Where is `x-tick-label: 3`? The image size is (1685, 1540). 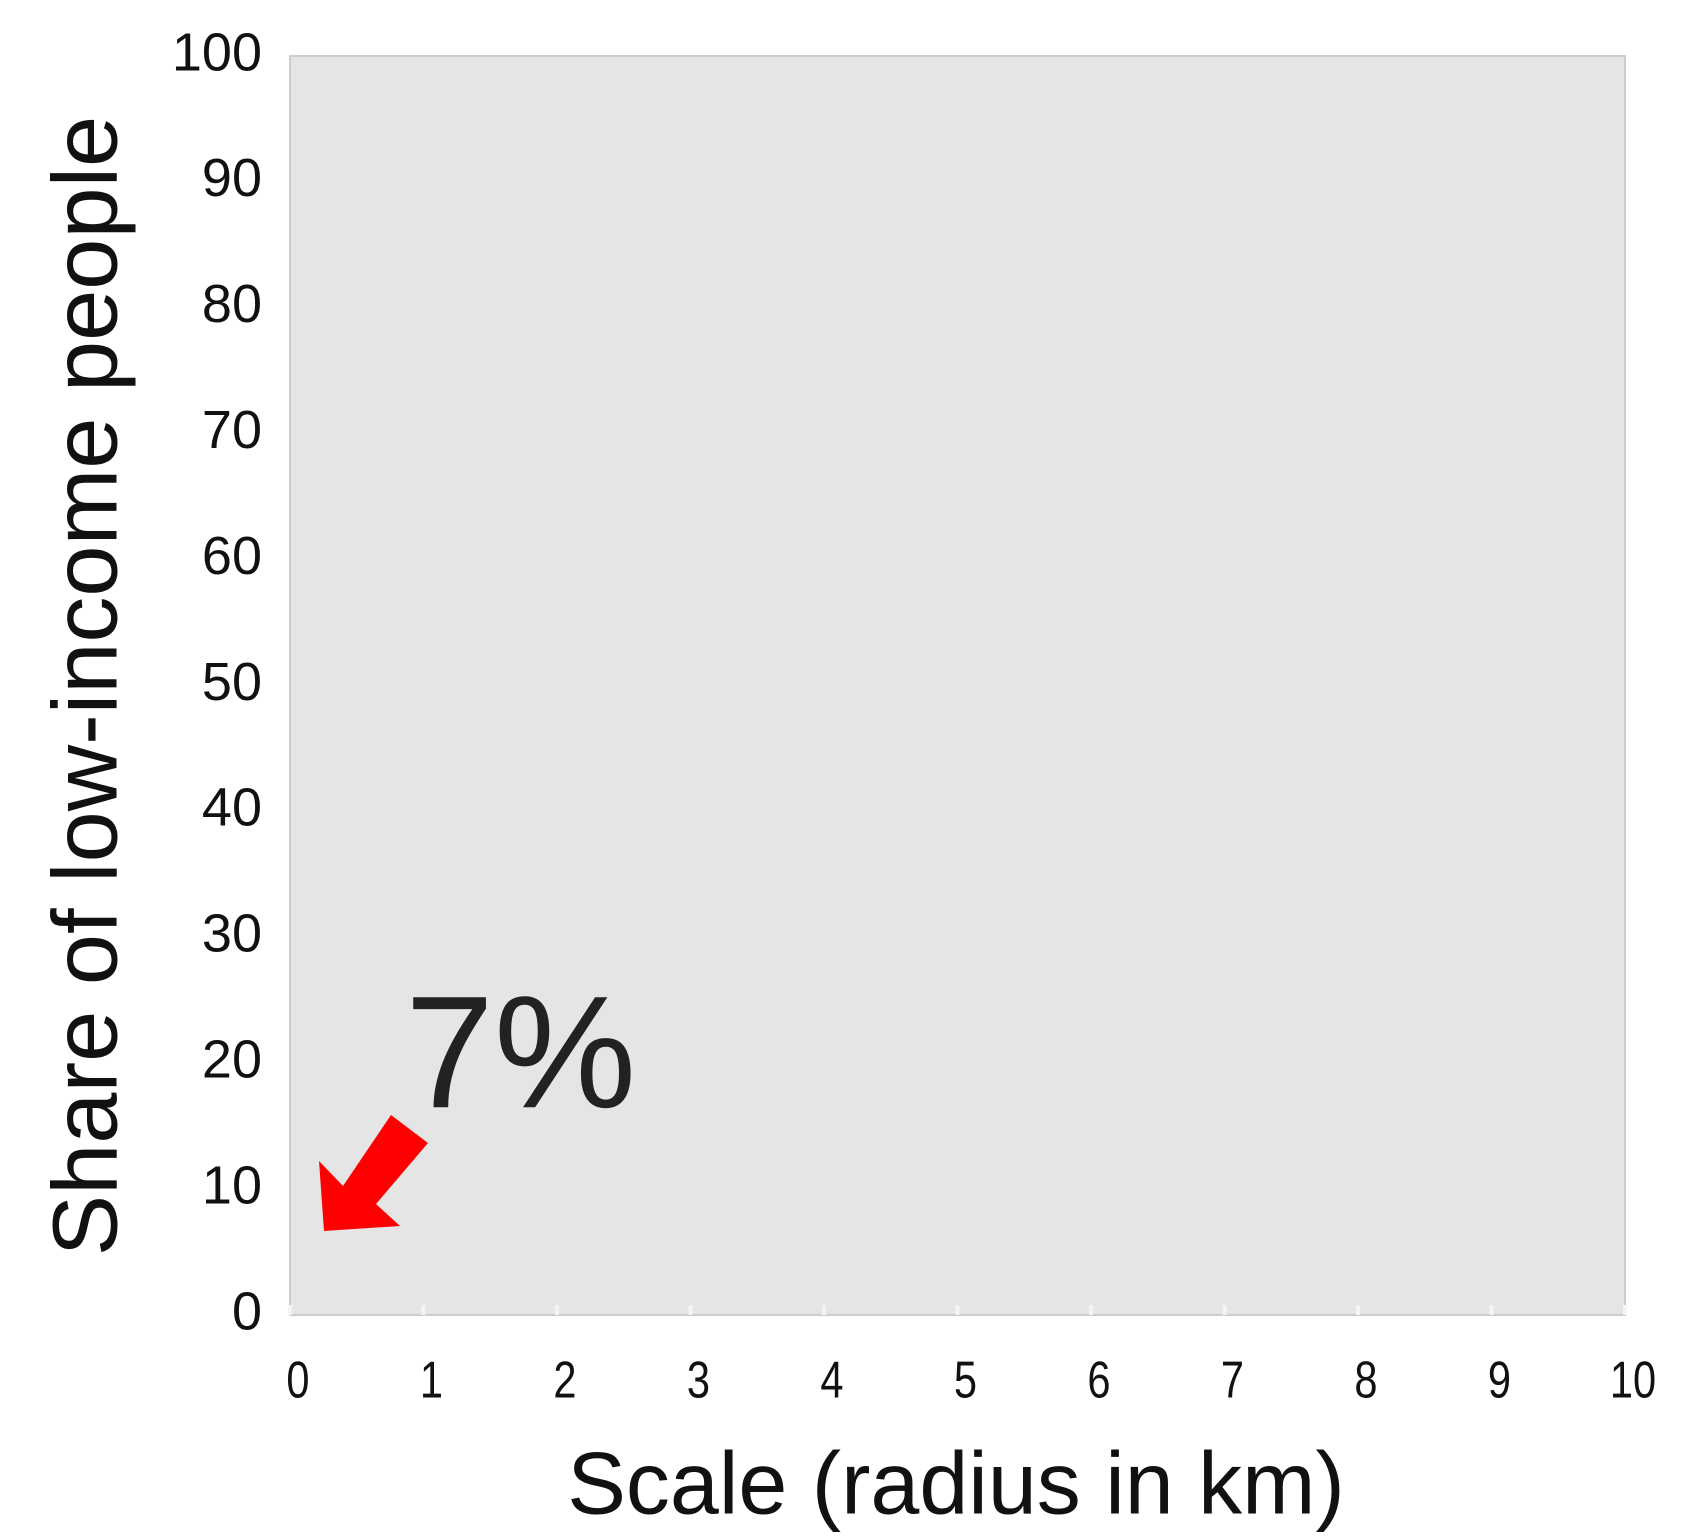
x-tick-label: 3 is located at coordinates (698, 1379).